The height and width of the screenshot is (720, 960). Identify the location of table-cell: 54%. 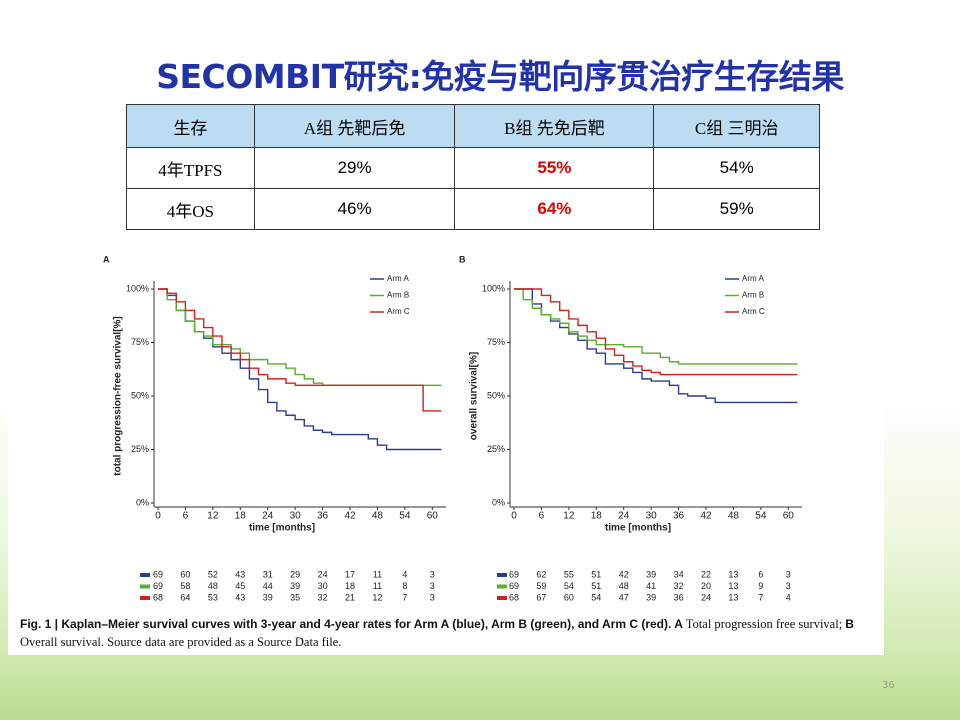
(736, 168).